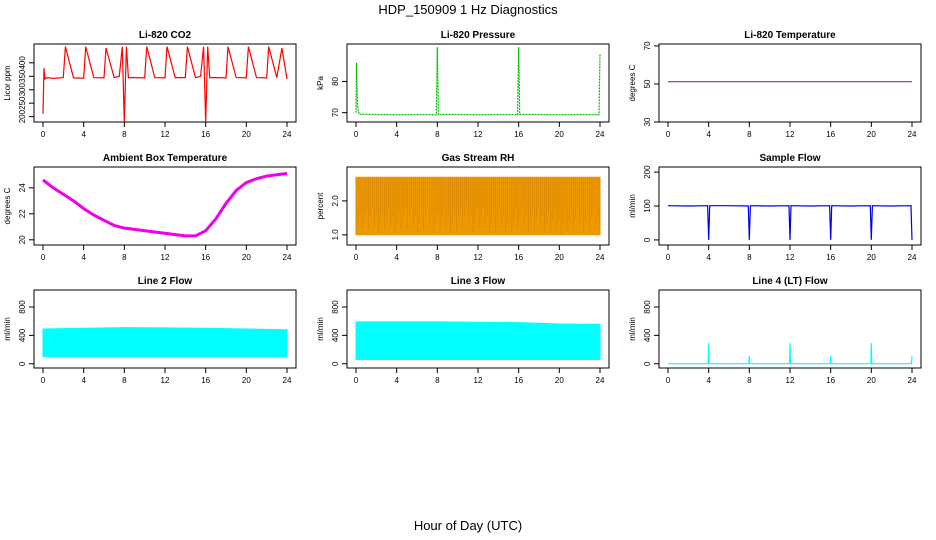 This screenshot has height=540, width=936. What do you see at coordinates (22, 239) in the screenshot?
I see `y-tick-label: 20` at bounding box center [22, 239].